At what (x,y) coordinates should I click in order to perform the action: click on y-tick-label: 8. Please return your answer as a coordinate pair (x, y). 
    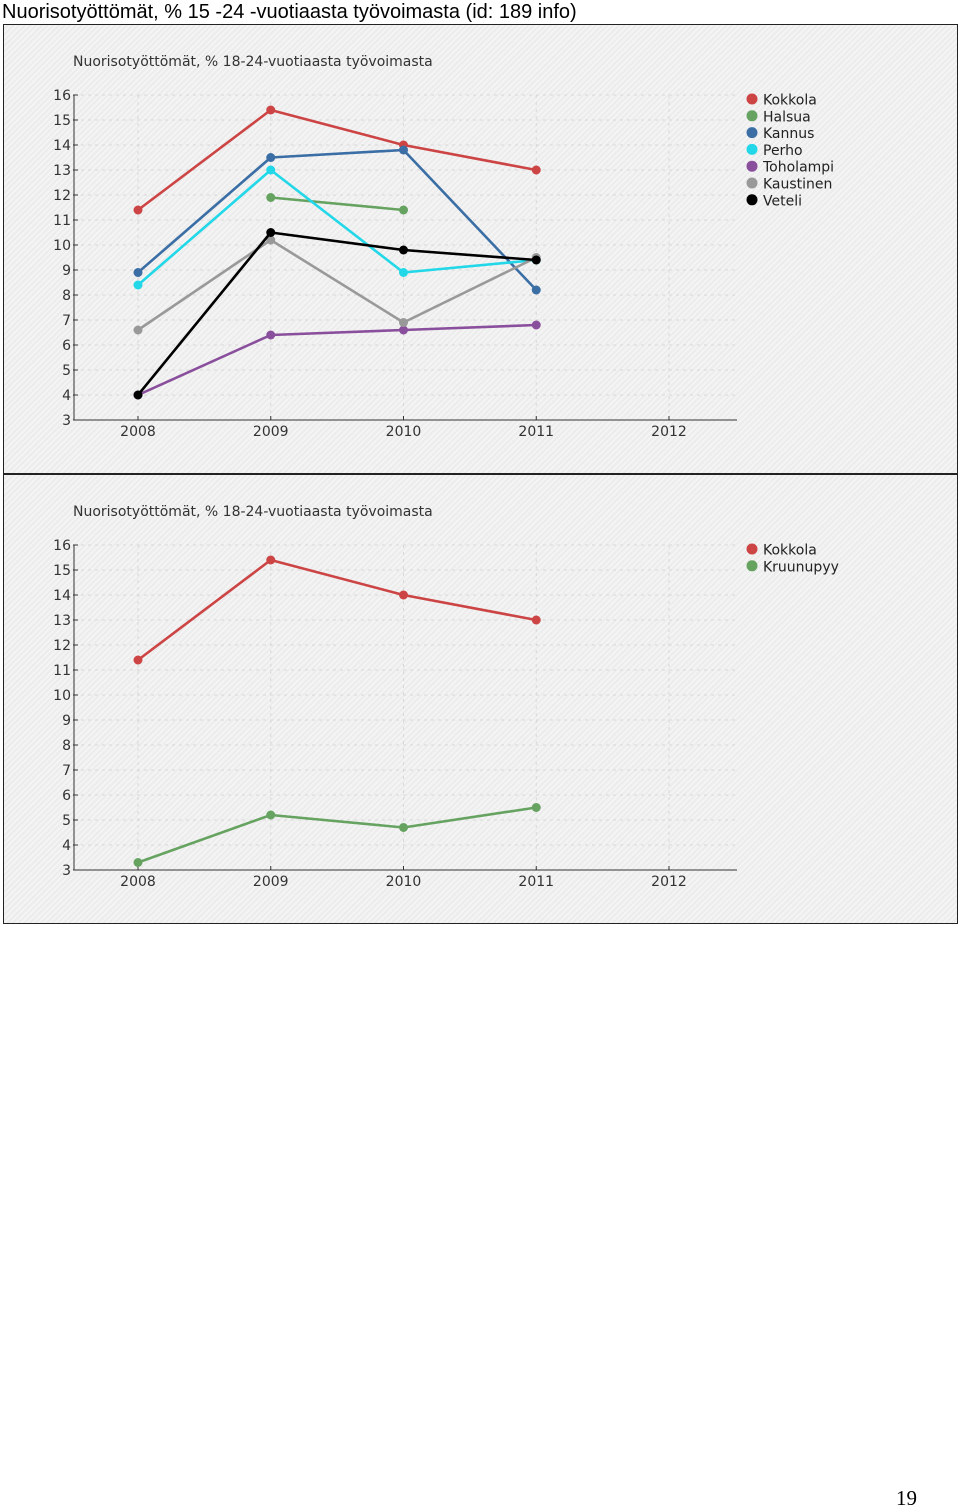
    Looking at the image, I should click on (66, 296).